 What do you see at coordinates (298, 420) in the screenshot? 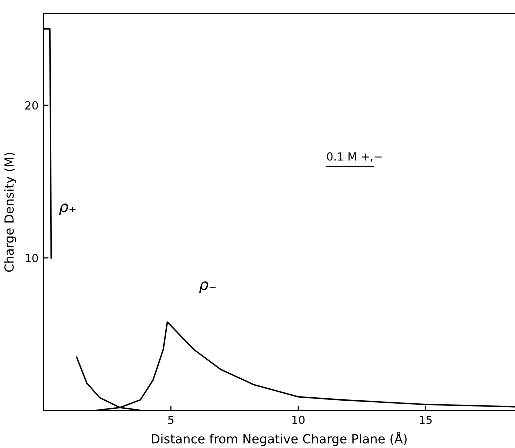
I see `x-tick-label: 10` at bounding box center [298, 420].